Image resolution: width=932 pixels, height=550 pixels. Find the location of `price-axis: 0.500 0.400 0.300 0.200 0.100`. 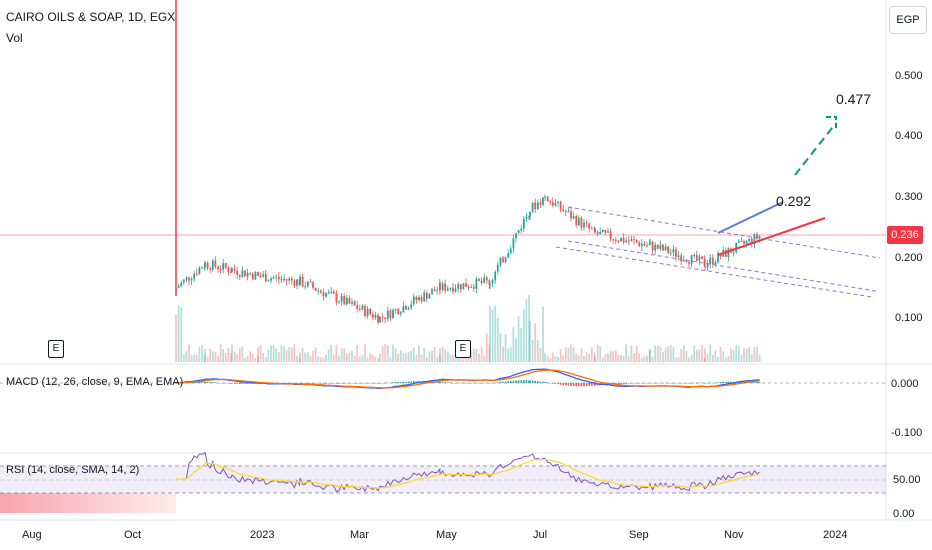

price-axis: 0.500 0.400 0.300 0.200 0.100 is located at coordinates (909, 197).